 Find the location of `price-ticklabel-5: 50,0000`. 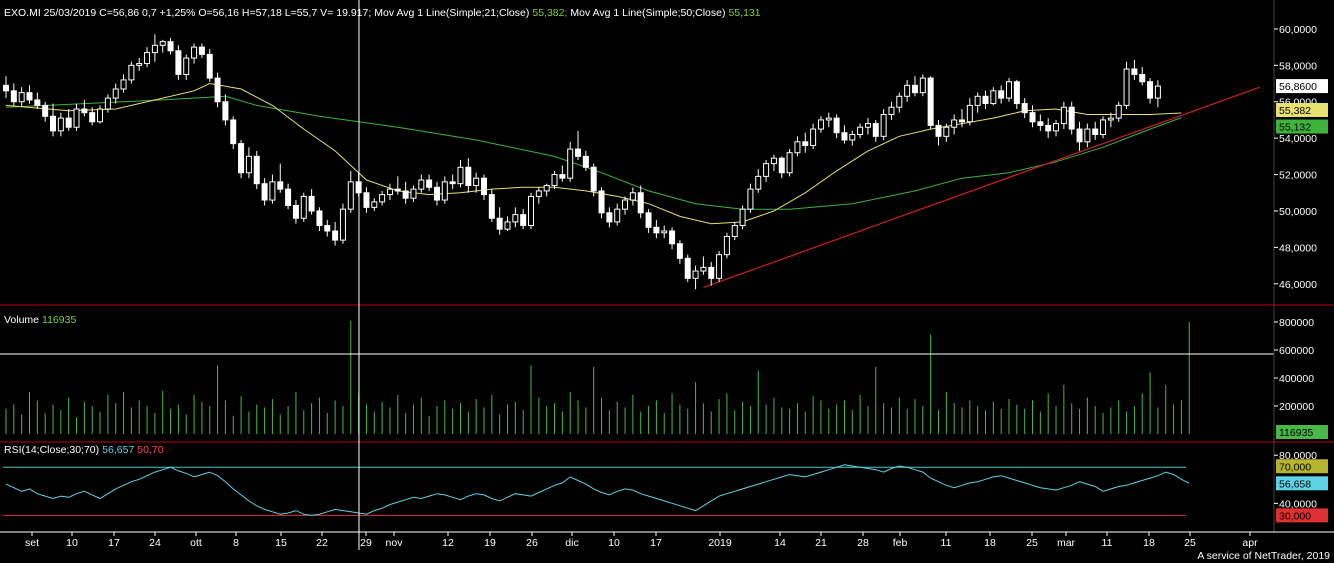

price-ticklabel-5: 50,0000 is located at coordinates (1298, 212).